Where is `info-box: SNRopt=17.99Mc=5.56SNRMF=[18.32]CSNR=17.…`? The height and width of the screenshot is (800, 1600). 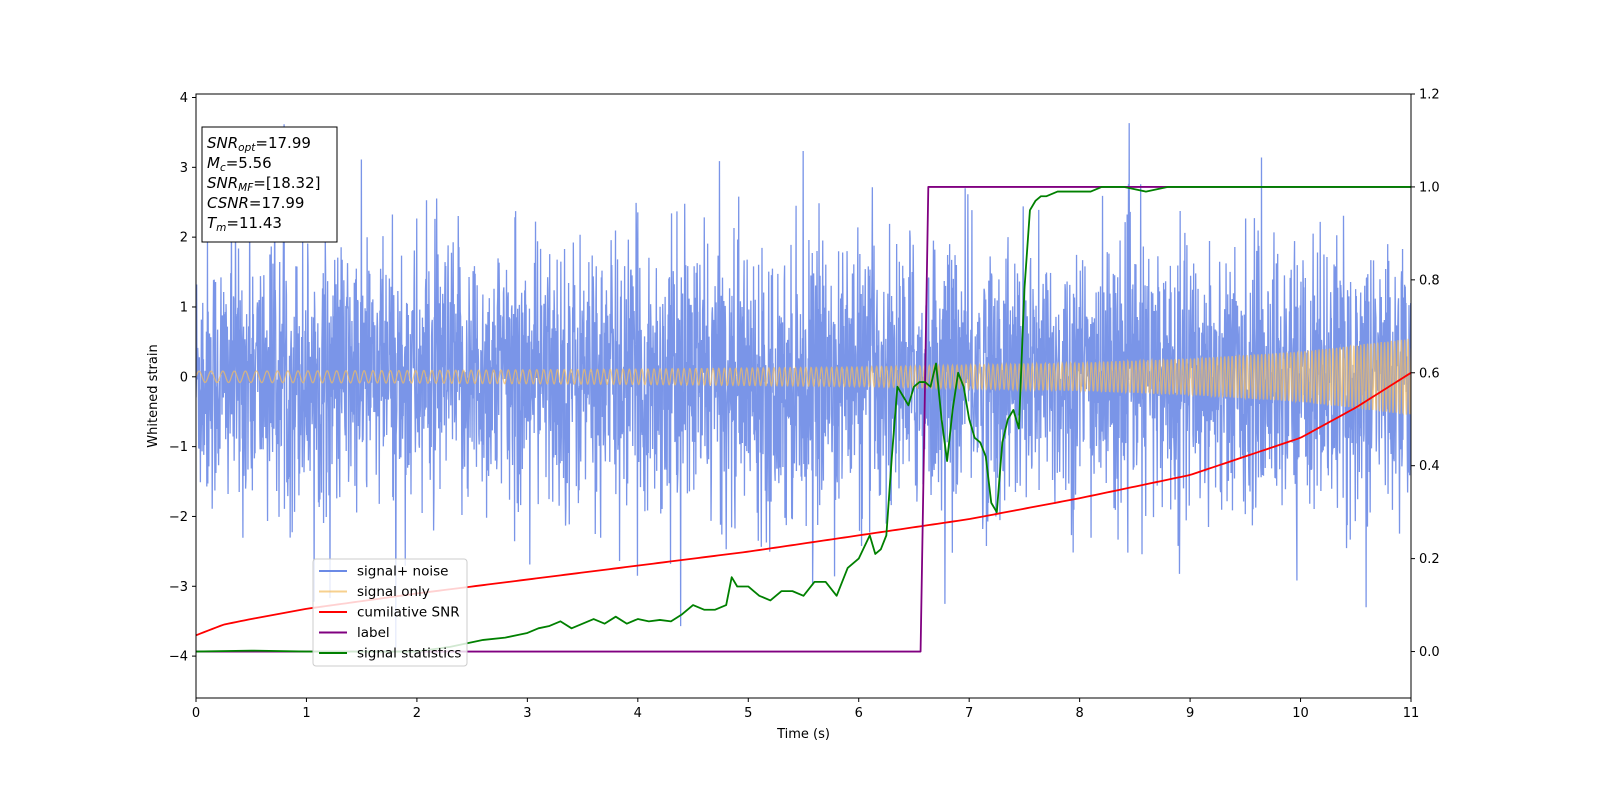
info-box: SNRopt=17.99Mc=5.56SNRMF=[18.32]CSNR=17.… is located at coordinates (269, 184).